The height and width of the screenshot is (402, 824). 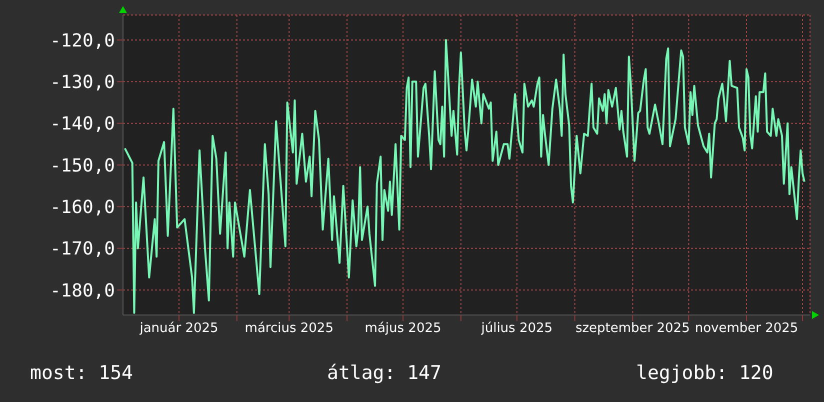 What do you see at coordinates (82, 124) in the screenshot?
I see `y-tick-label: -140,0` at bounding box center [82, 124].